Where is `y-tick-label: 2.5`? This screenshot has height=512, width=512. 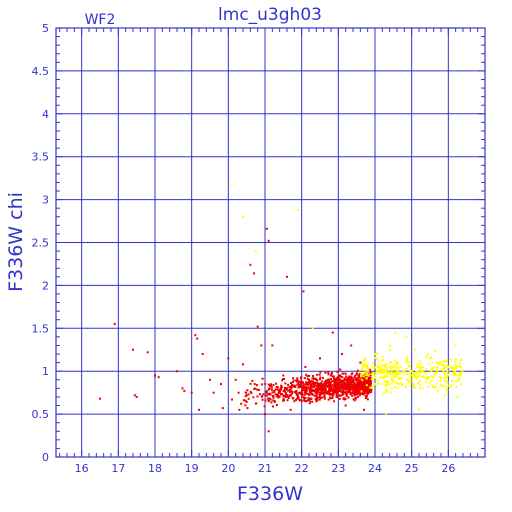
y-tick-label: 2.5 is located at coordinates (41, 243).